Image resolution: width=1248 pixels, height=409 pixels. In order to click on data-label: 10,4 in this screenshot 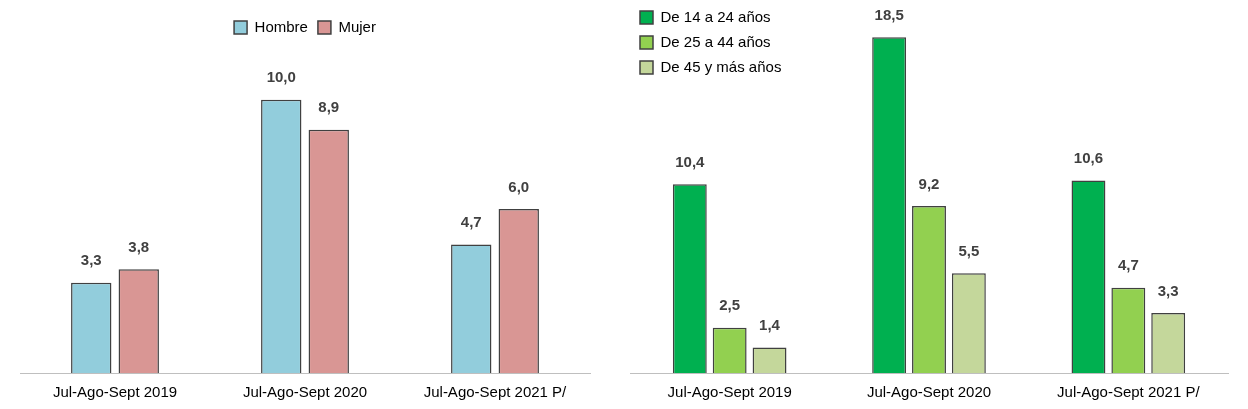, I will do `click(690, 161)`.